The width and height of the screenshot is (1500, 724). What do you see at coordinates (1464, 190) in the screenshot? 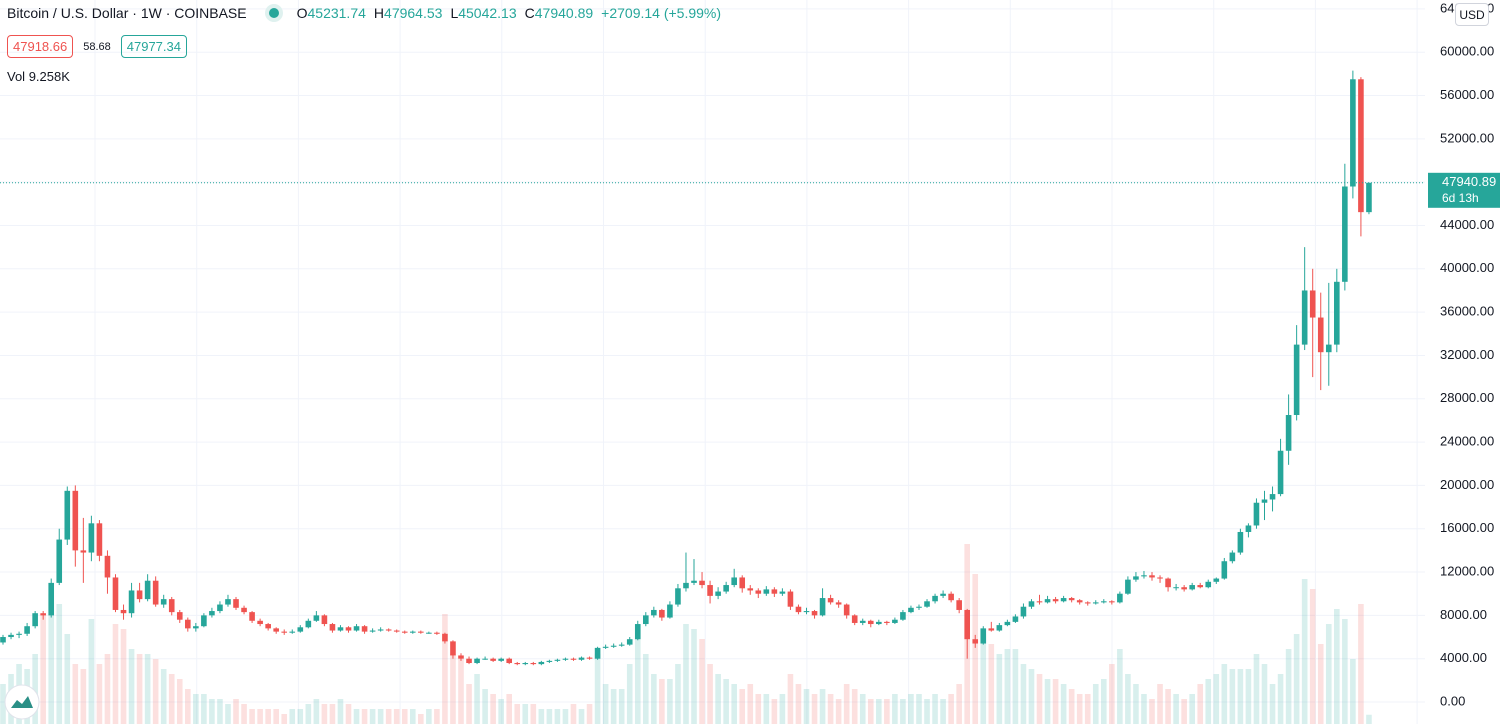
I see `last-price-marker` at bounding box center [1464, 190].